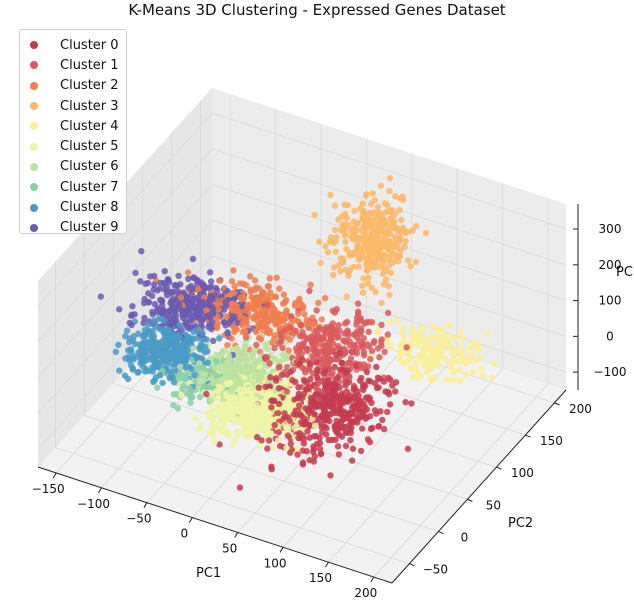  Describe the element at coordinates (499, 468) in the screenshot. I see `y-tick` at that location.